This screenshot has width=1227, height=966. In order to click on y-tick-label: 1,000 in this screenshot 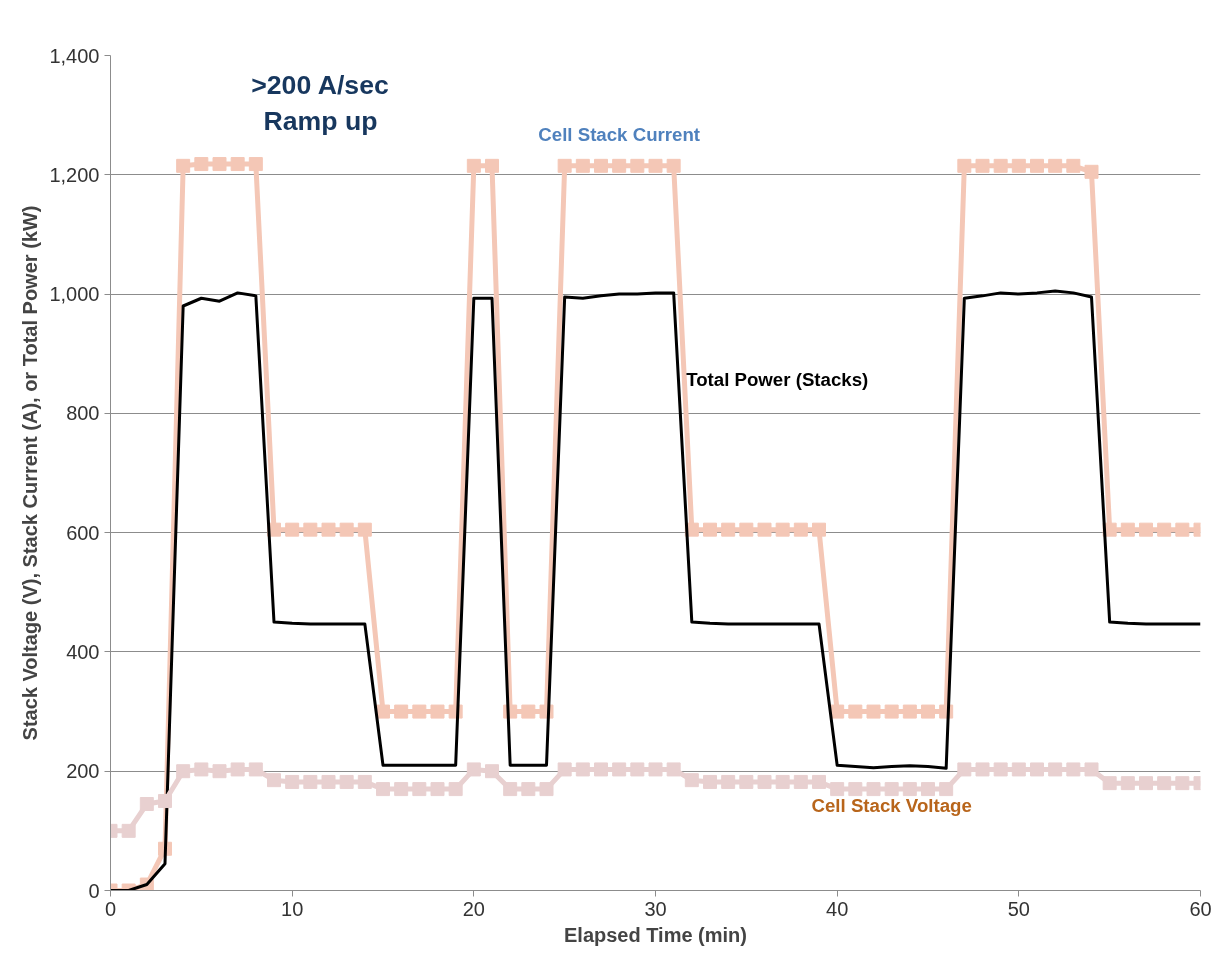, I will do `click(74, 294)`.